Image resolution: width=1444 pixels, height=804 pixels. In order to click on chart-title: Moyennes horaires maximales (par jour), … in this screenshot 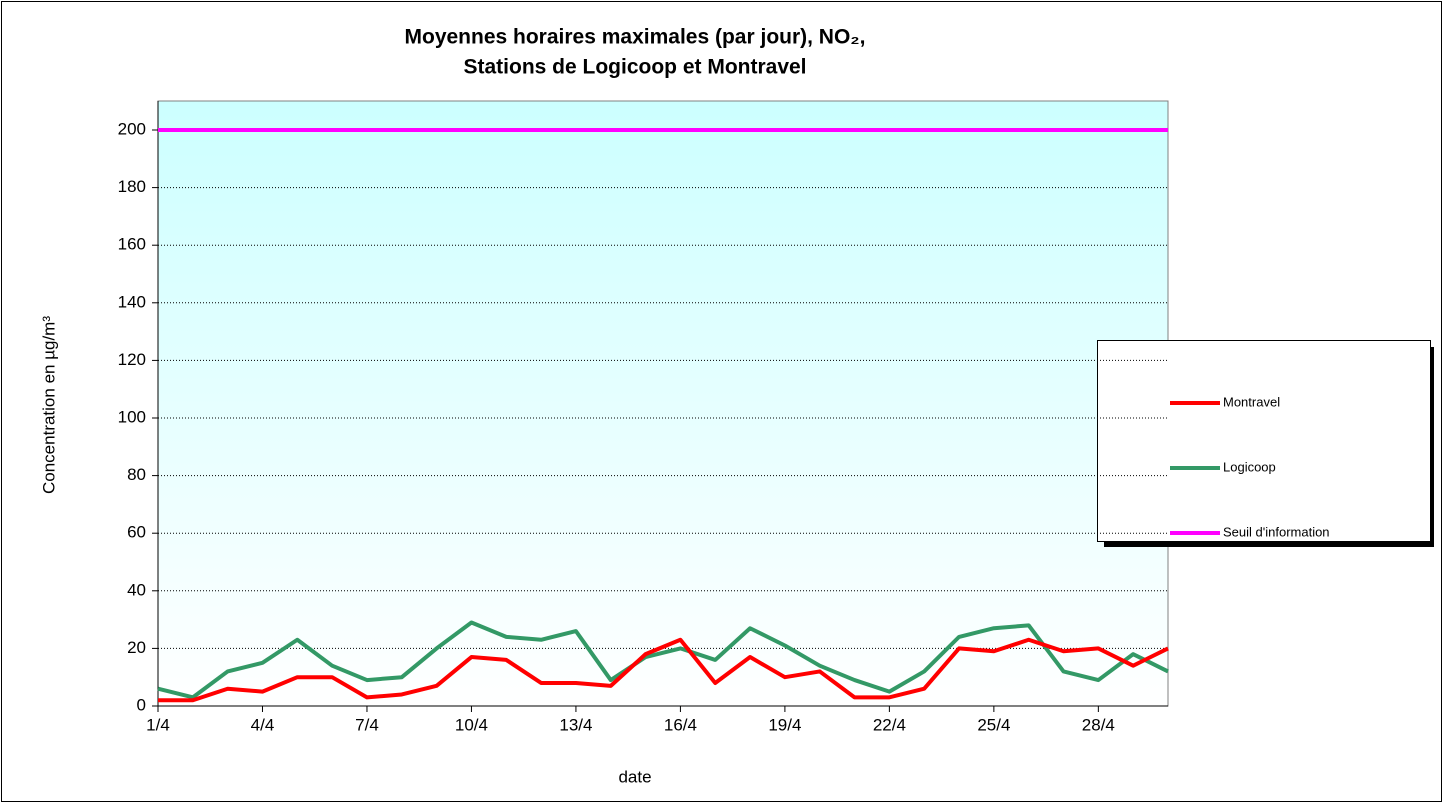, I will do `click(635, 37)`.